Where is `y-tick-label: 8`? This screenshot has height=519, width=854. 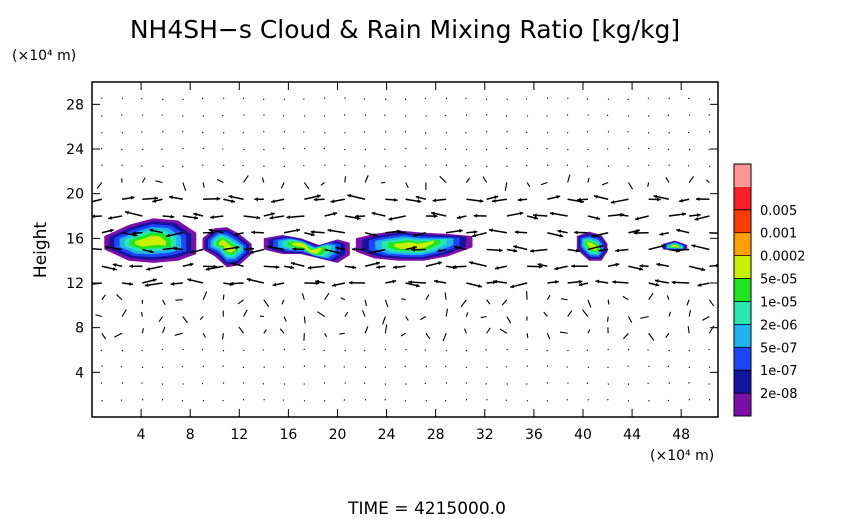
y-tick-label: 8 is located at coordinates (79, 329).